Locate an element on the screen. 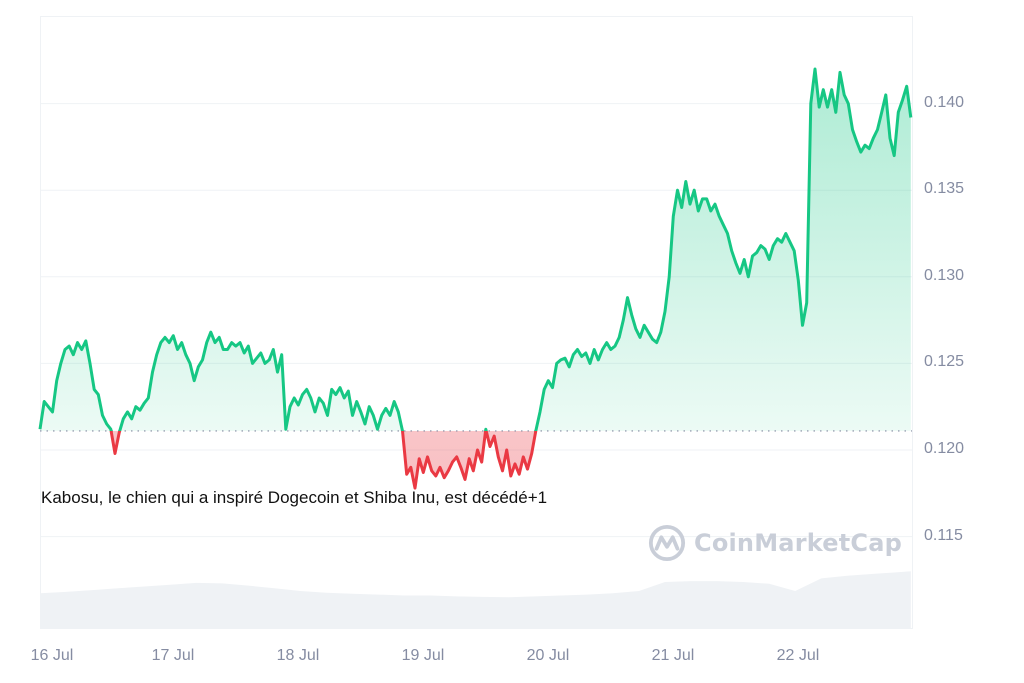 Image resolution: width=1024 pixels, height=683 pixels. watermark: CoinMarketCap is located at coordinates (775, 543).